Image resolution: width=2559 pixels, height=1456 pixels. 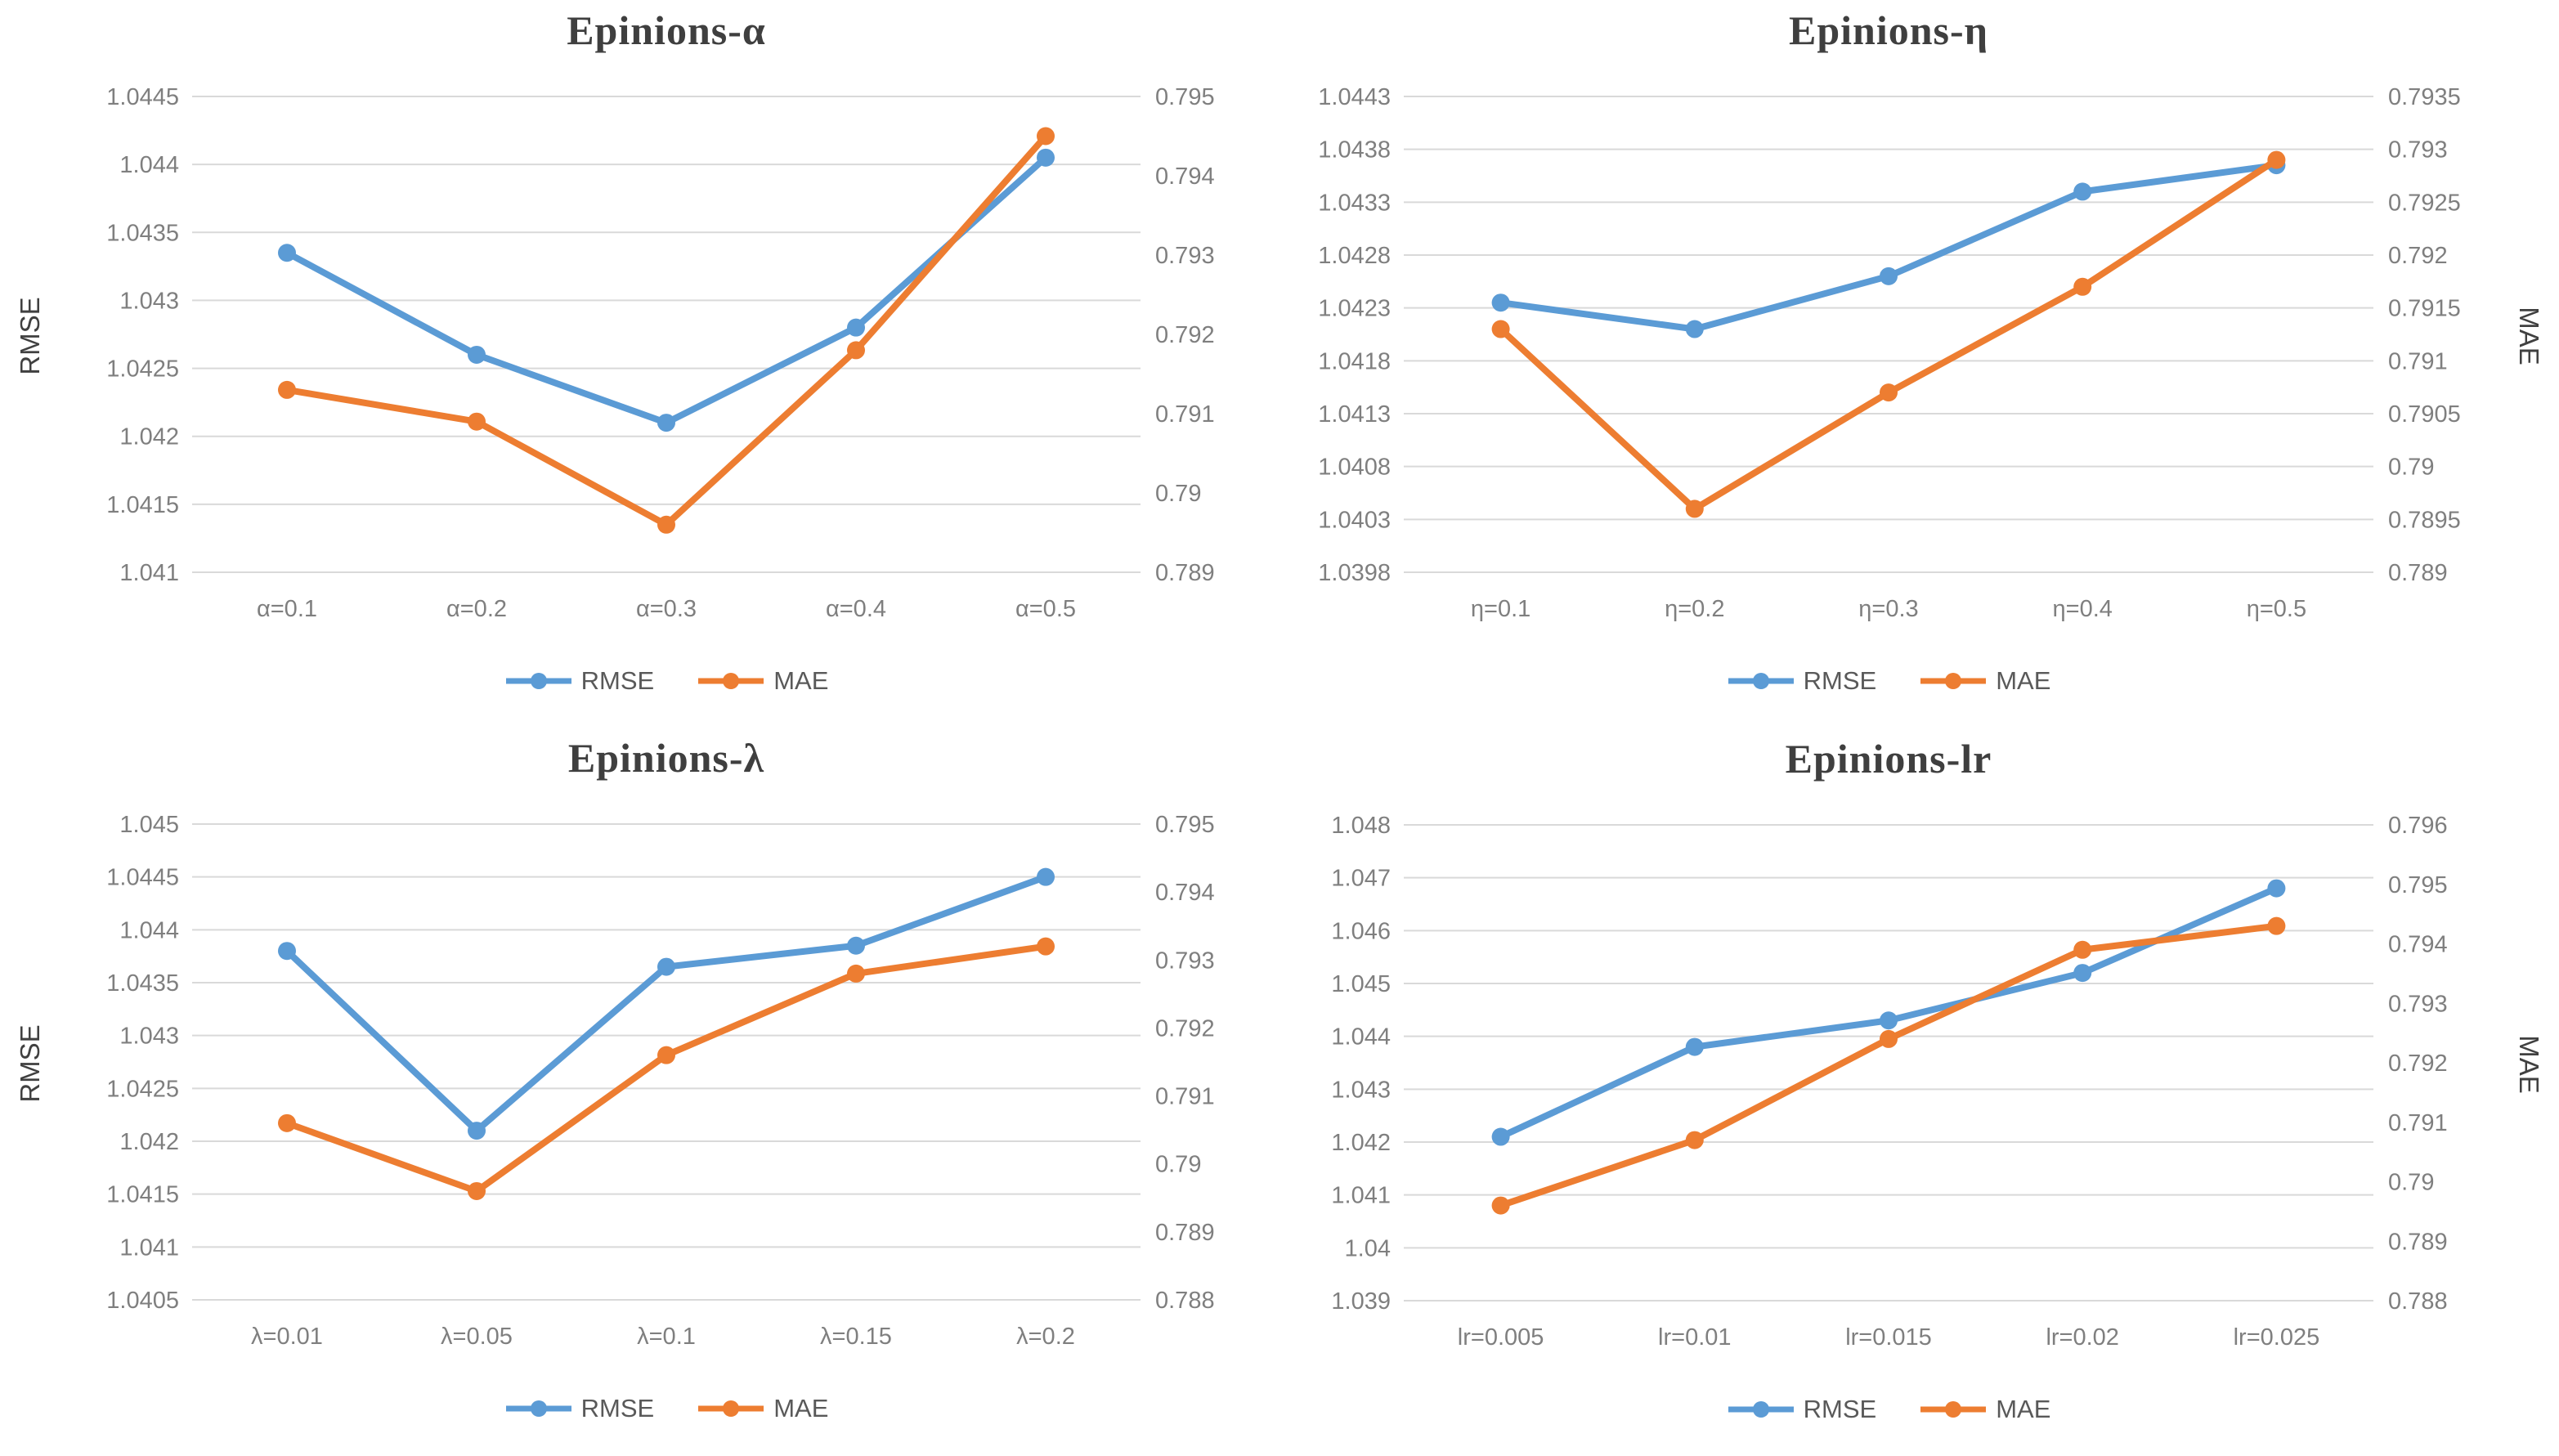 What do you see at coordinates (2277, 1338) in the screenshot?
I see `svg-text: lr=0.025` at bounding box center [2277, 1338].